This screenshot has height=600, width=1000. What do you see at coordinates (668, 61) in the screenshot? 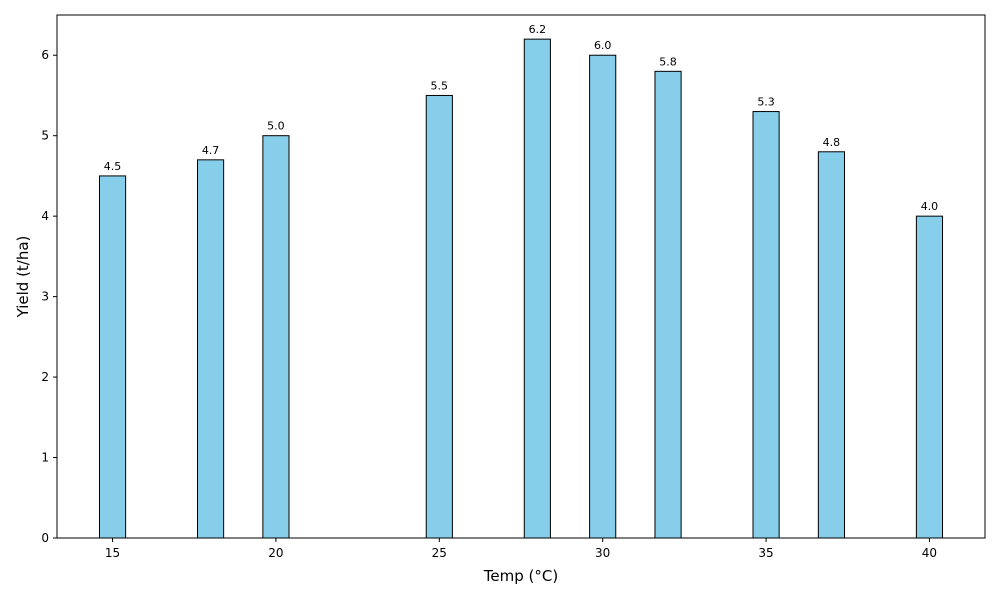
I see `bar-value-label: 5.8` at bounding box center [668, 61].